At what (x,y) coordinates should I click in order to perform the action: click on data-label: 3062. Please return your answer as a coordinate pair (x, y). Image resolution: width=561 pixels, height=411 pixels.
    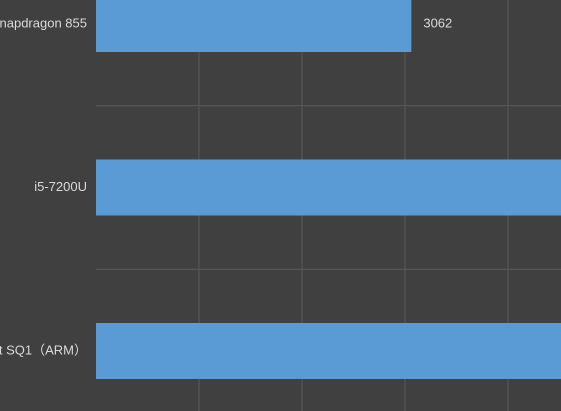
    Looking at the image, I should click on (437, 22).